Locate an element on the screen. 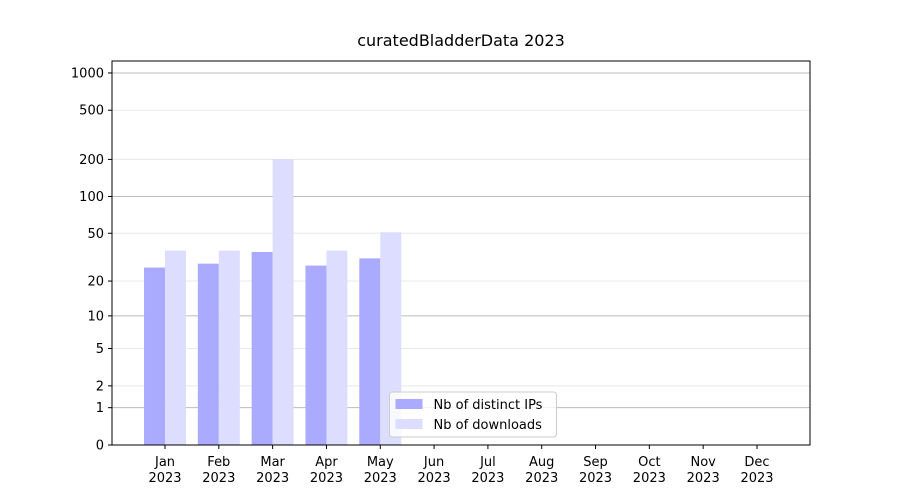 The width and height of the screenshot is (900, 500). y-tick-label: 200 is located at coordinates (91, 160).